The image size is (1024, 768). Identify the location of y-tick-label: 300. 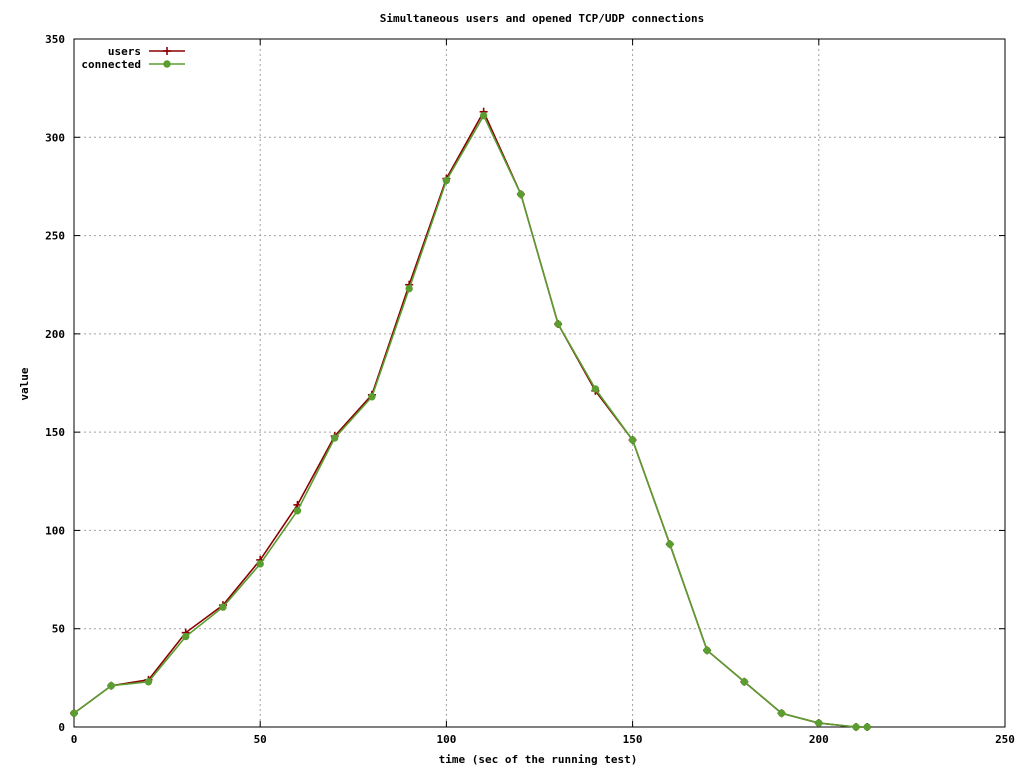
(55, 137).